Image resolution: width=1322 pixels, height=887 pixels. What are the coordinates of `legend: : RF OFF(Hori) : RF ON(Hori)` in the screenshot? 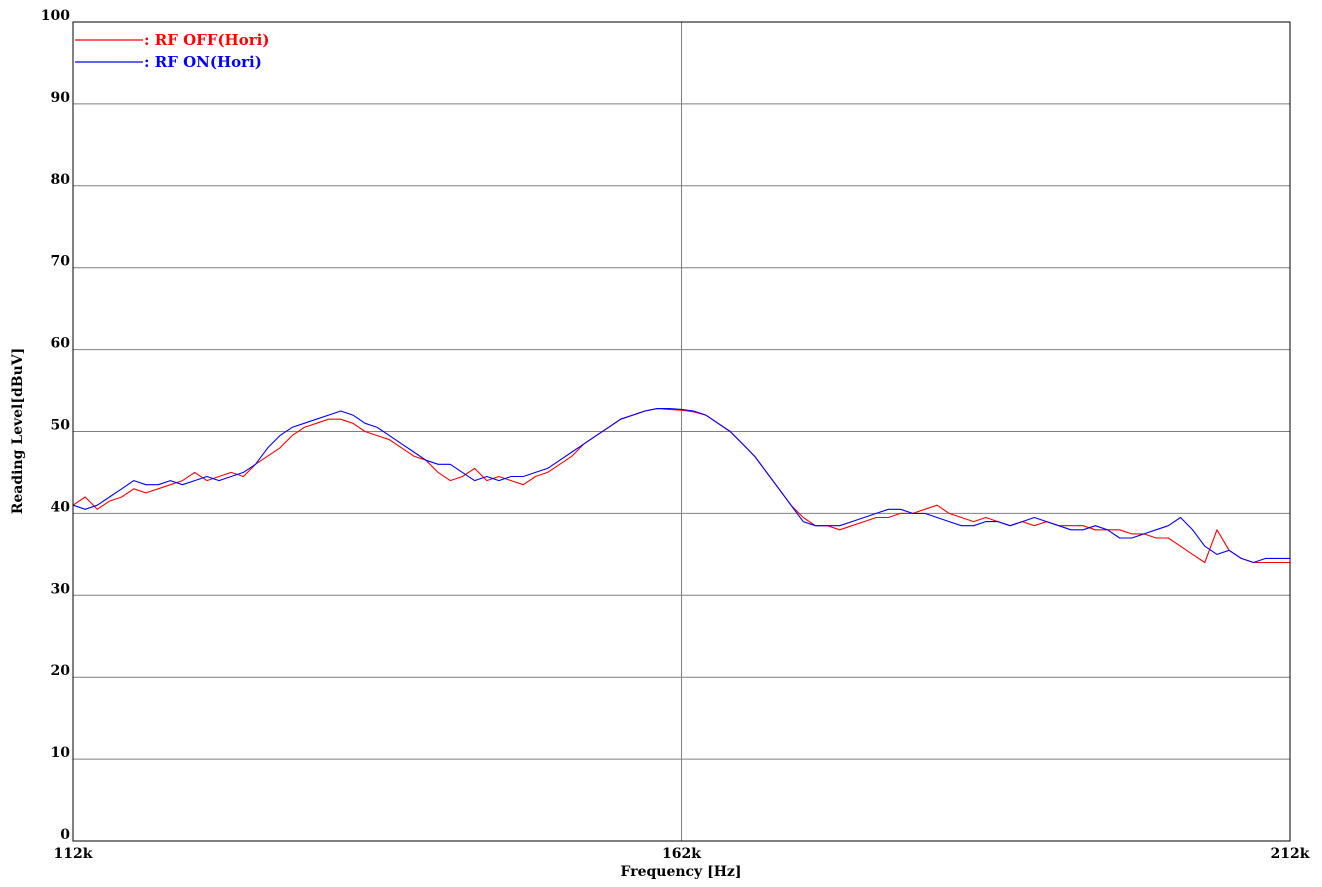 It's located at (172, 51).